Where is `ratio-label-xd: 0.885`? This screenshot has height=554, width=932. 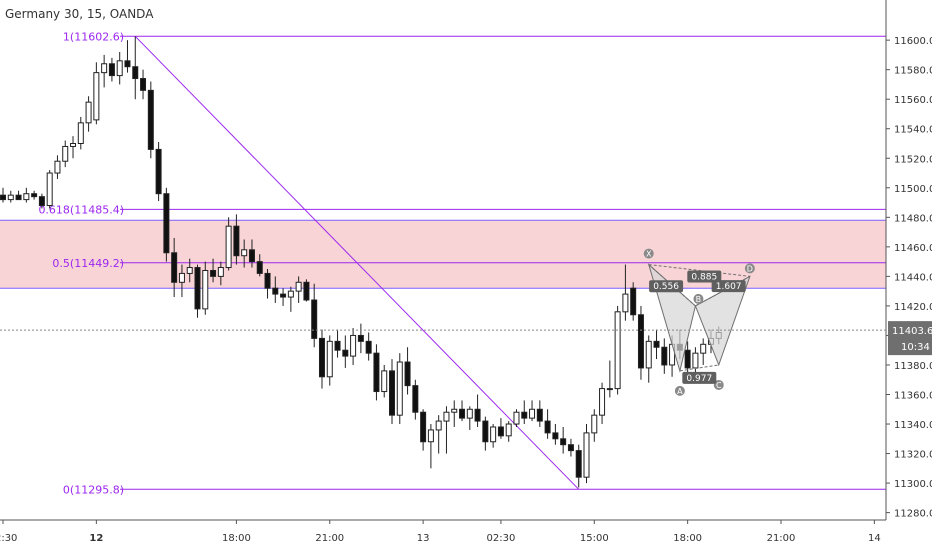
ratio-label-xd: 0.885 is located at coordinates (704, 277).